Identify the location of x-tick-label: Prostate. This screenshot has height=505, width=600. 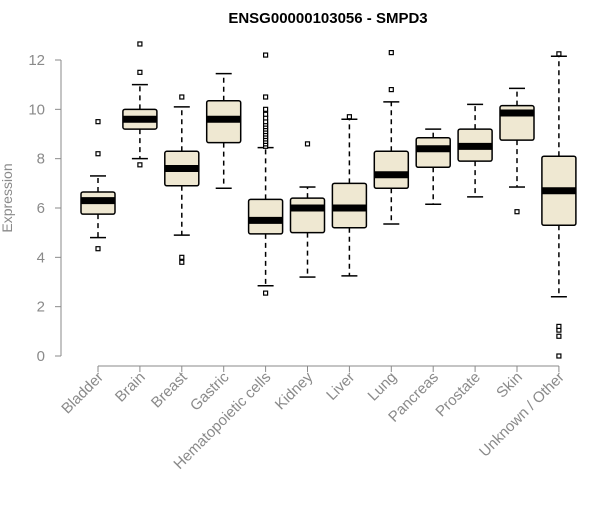
(458, 395).